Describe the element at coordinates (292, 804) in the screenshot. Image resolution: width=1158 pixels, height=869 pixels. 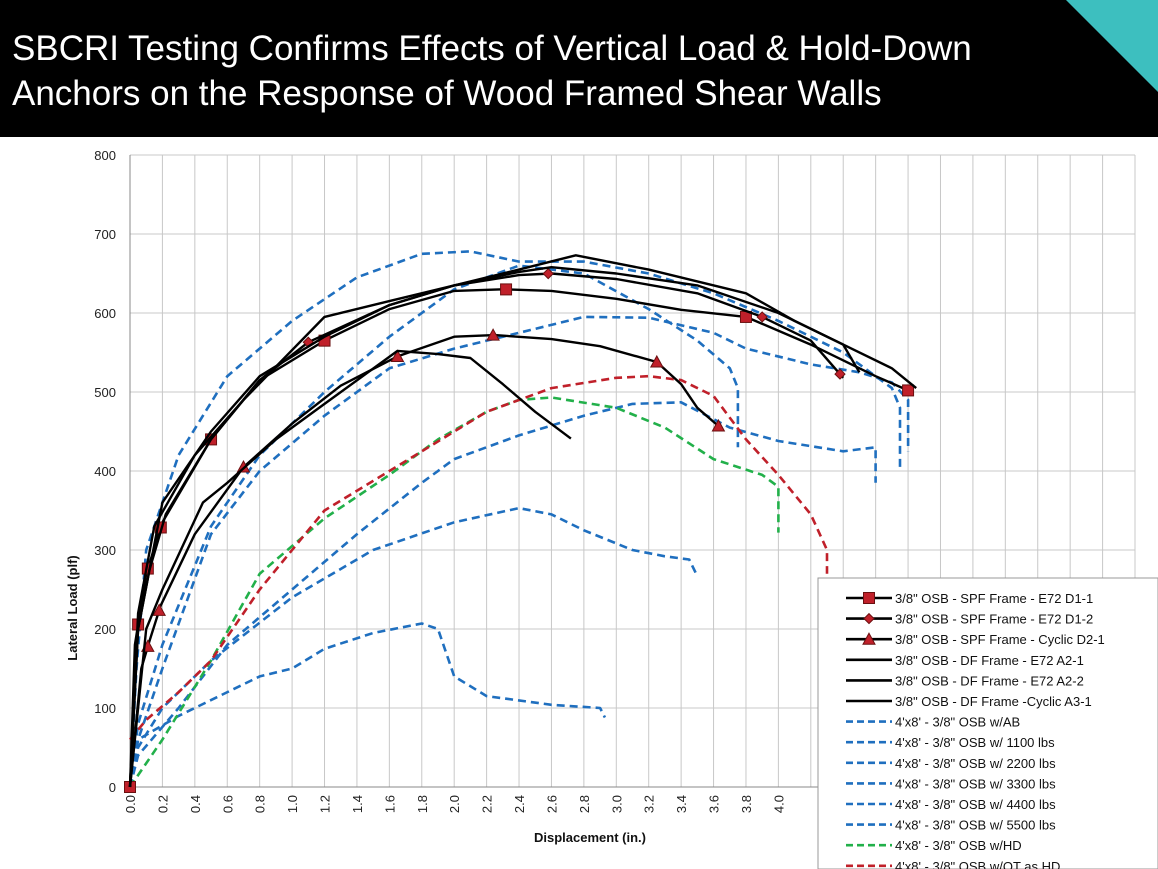
I see `x-tick-label: 1.0` at that location.